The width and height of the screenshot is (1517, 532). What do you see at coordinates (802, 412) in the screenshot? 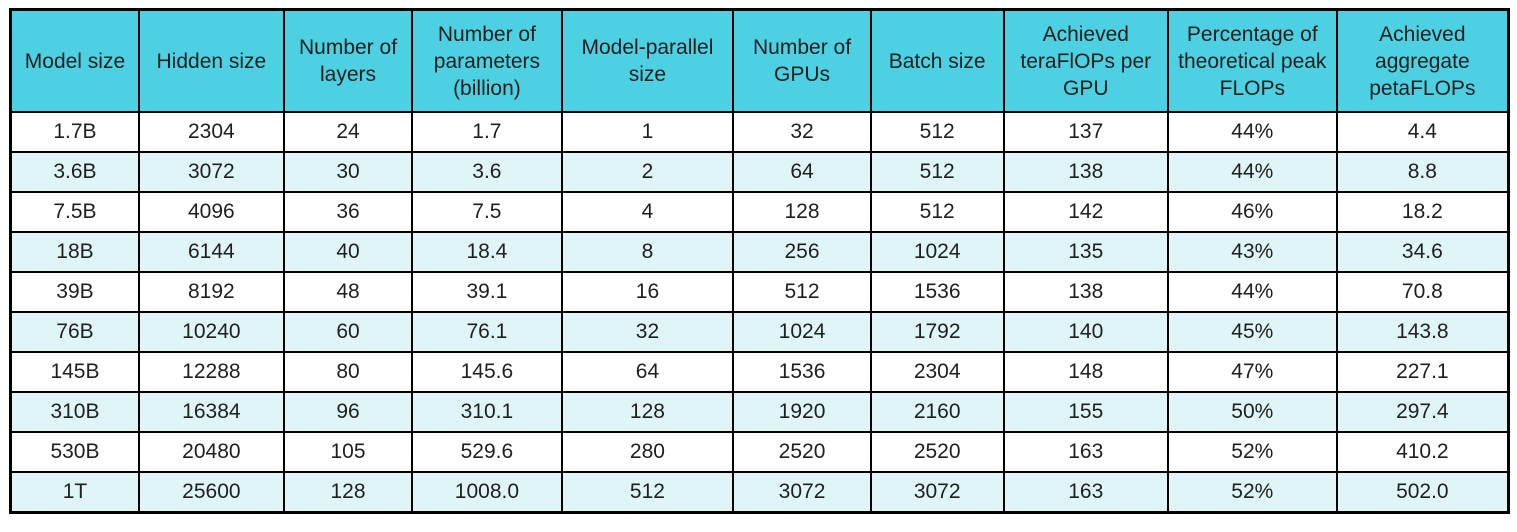
I see `table-cell: 1920` at bounding box center [802, 412].